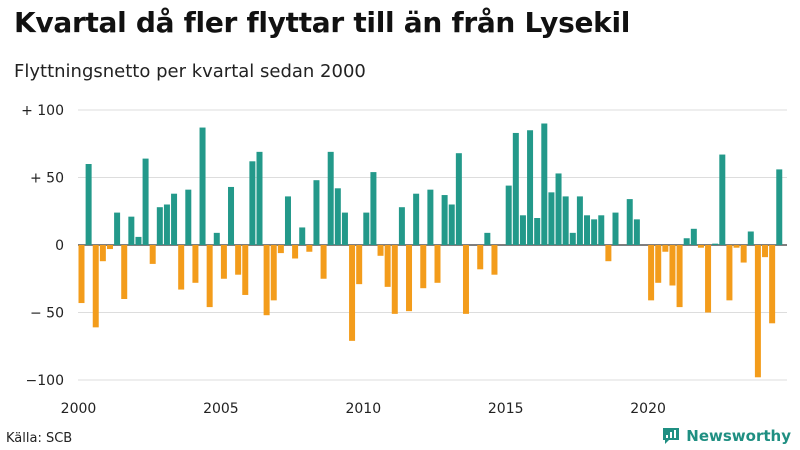  What do you see at coordinates (522, 230) in the screenshot?
I see `bar-2015-q3` at bounding box center [522, 230].